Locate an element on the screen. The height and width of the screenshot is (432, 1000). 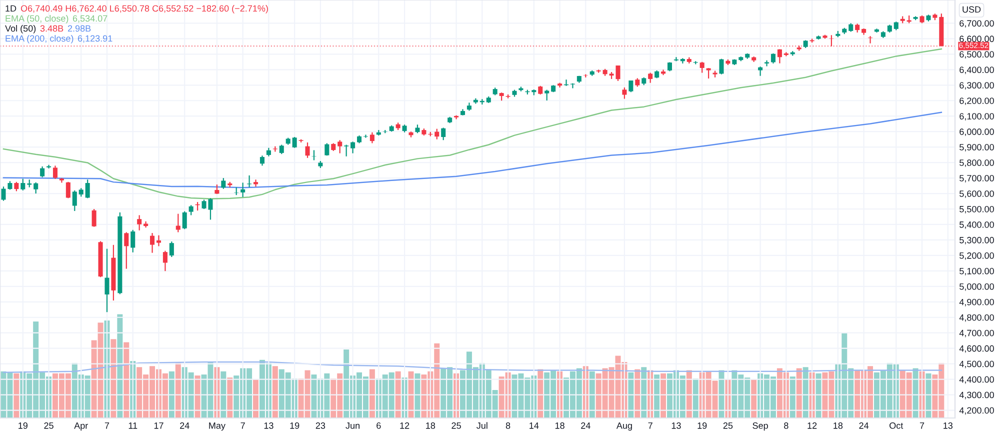
y-tick-label: 6,400.00 is located at coordinates (977, 70).